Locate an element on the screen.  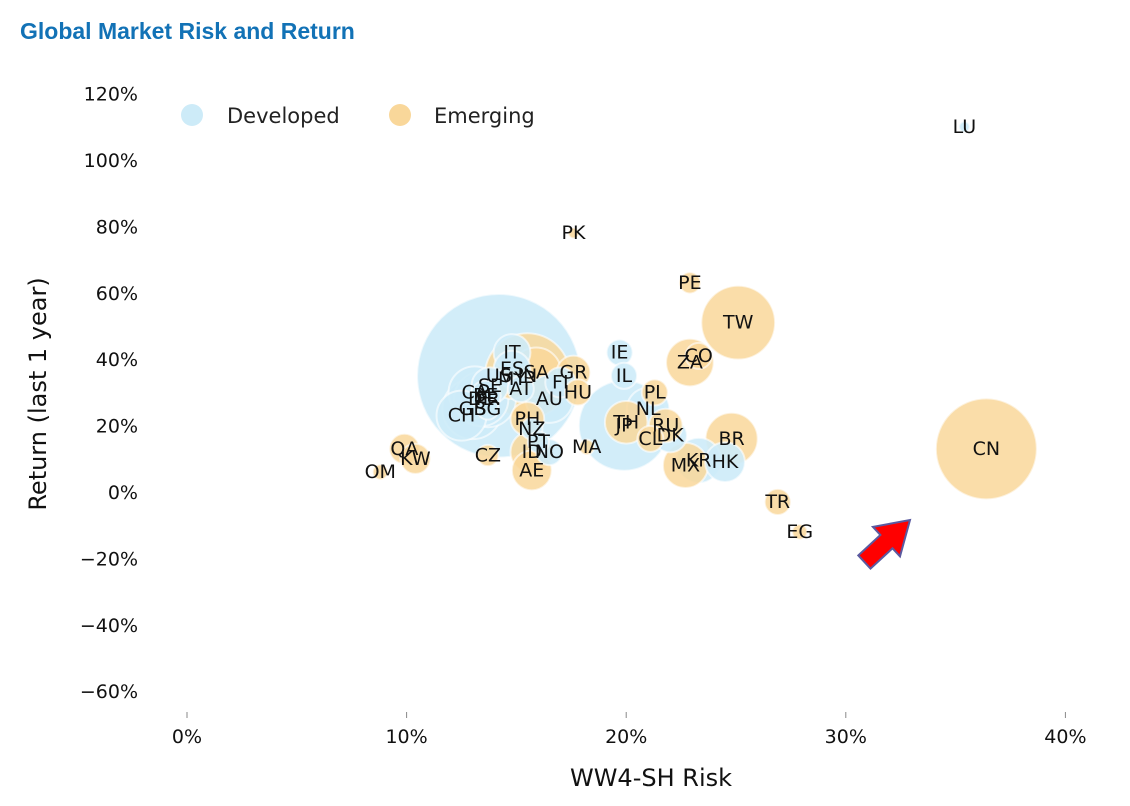
y-tick-label: 0% is located at coordinates (123, 493).